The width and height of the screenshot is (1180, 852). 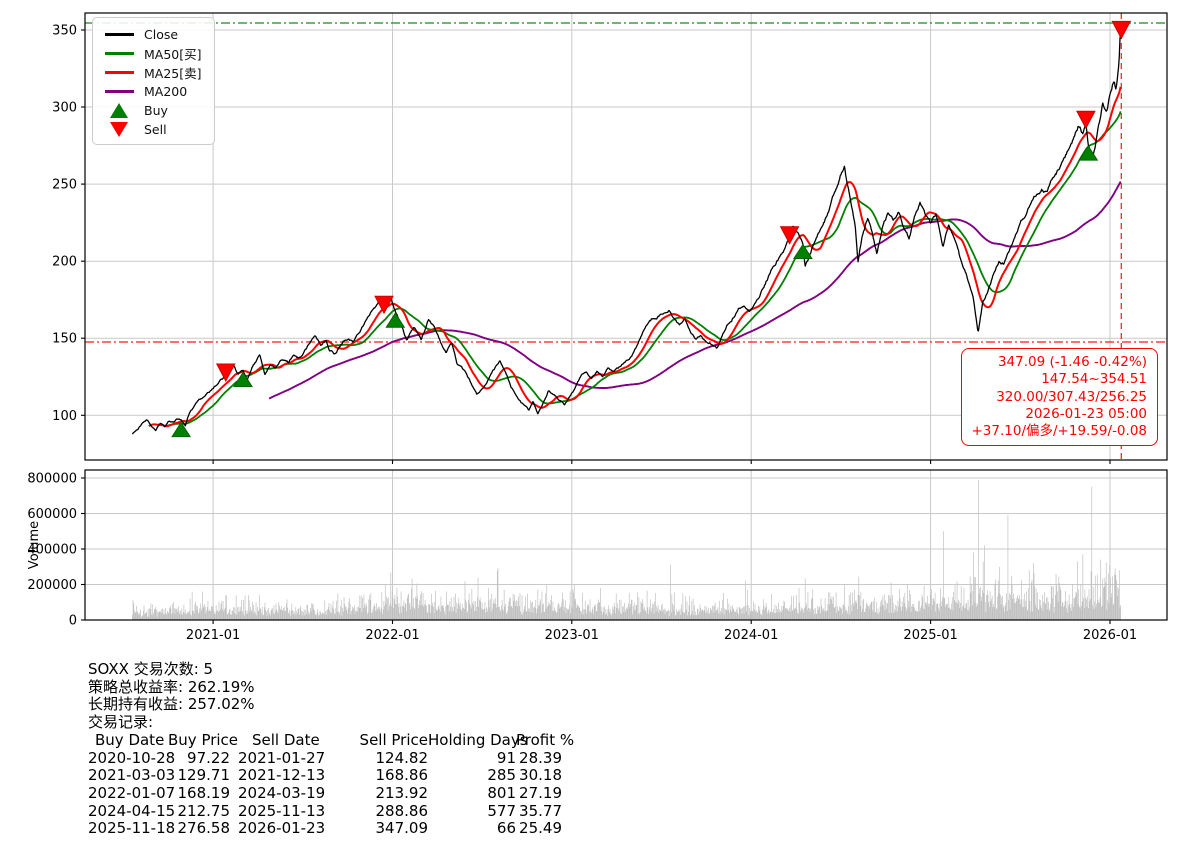 What do you see at coordinates (540, 757) in the screenshot?
I see `trade-cell: 28.39` at bounding box center [540, 757].